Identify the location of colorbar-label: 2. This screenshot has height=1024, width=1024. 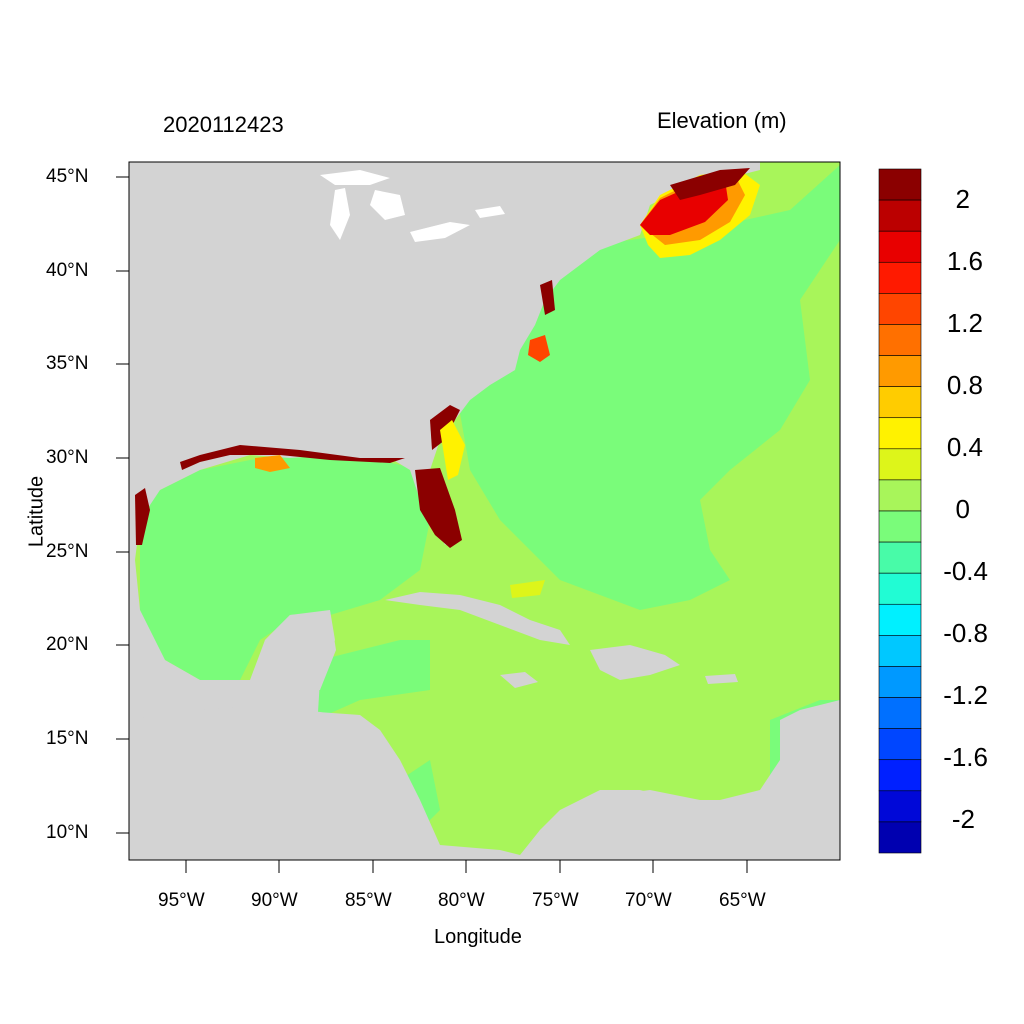
(962, 199).